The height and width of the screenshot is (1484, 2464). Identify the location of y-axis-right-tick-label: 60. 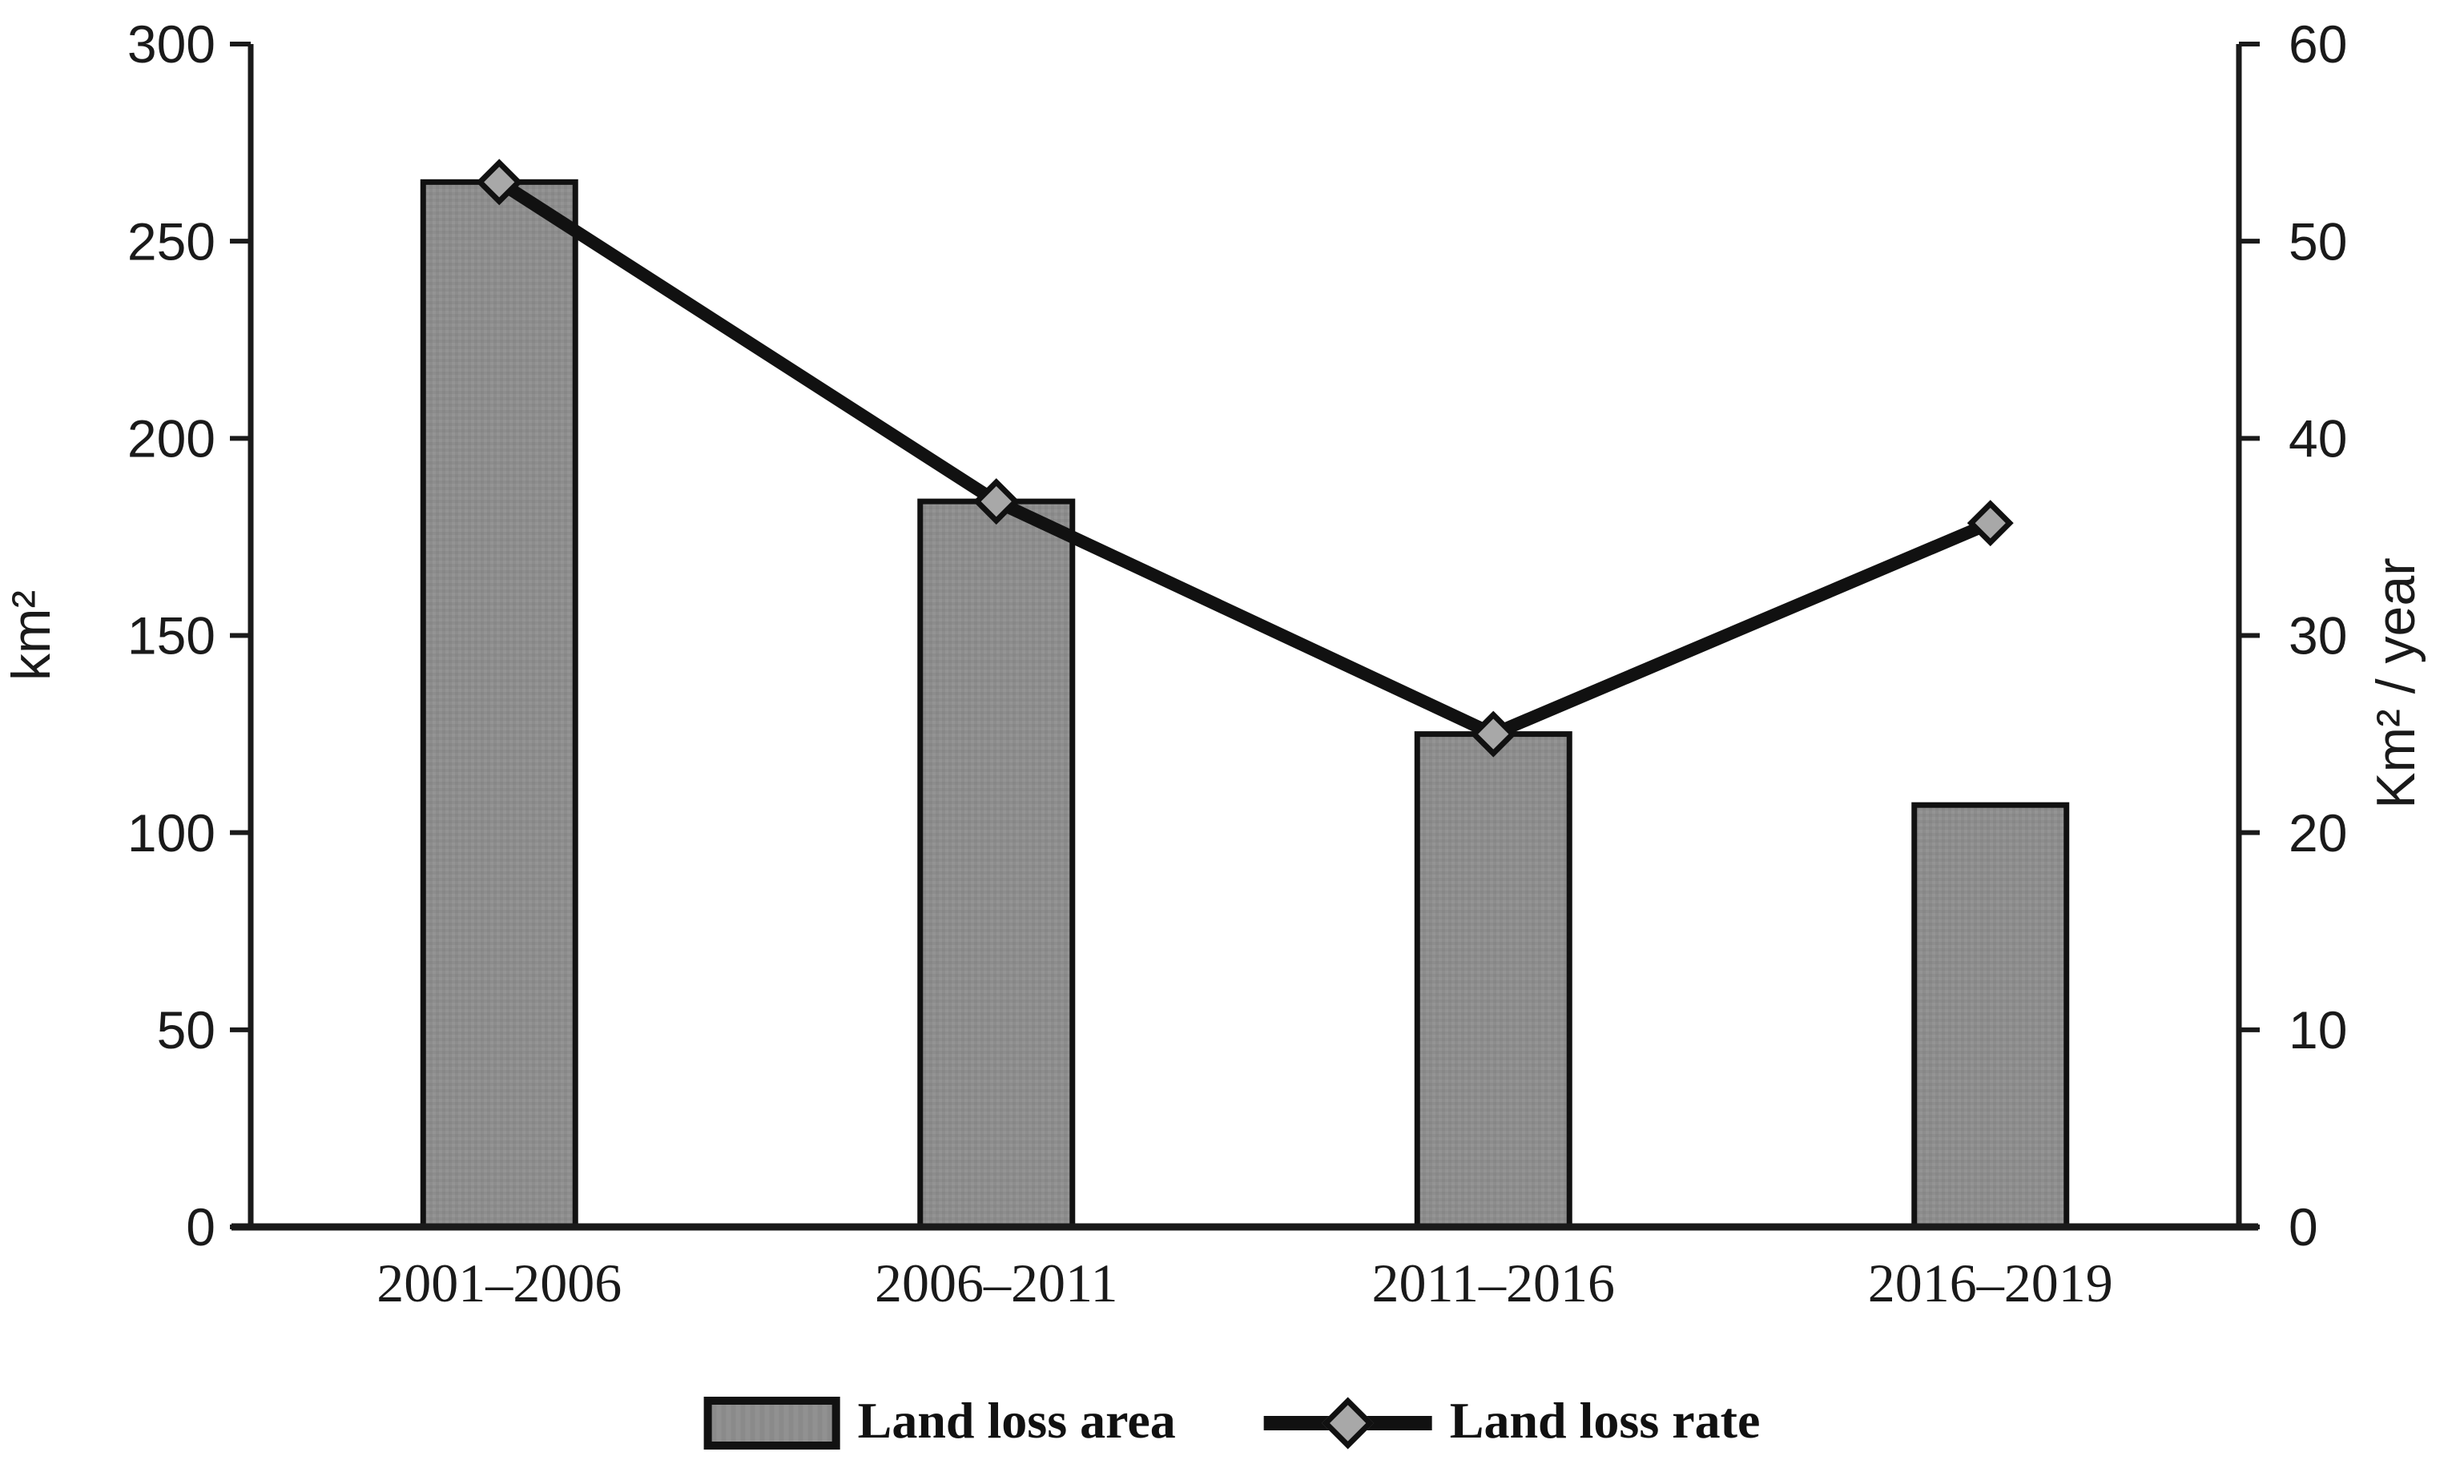
(2318, 44).